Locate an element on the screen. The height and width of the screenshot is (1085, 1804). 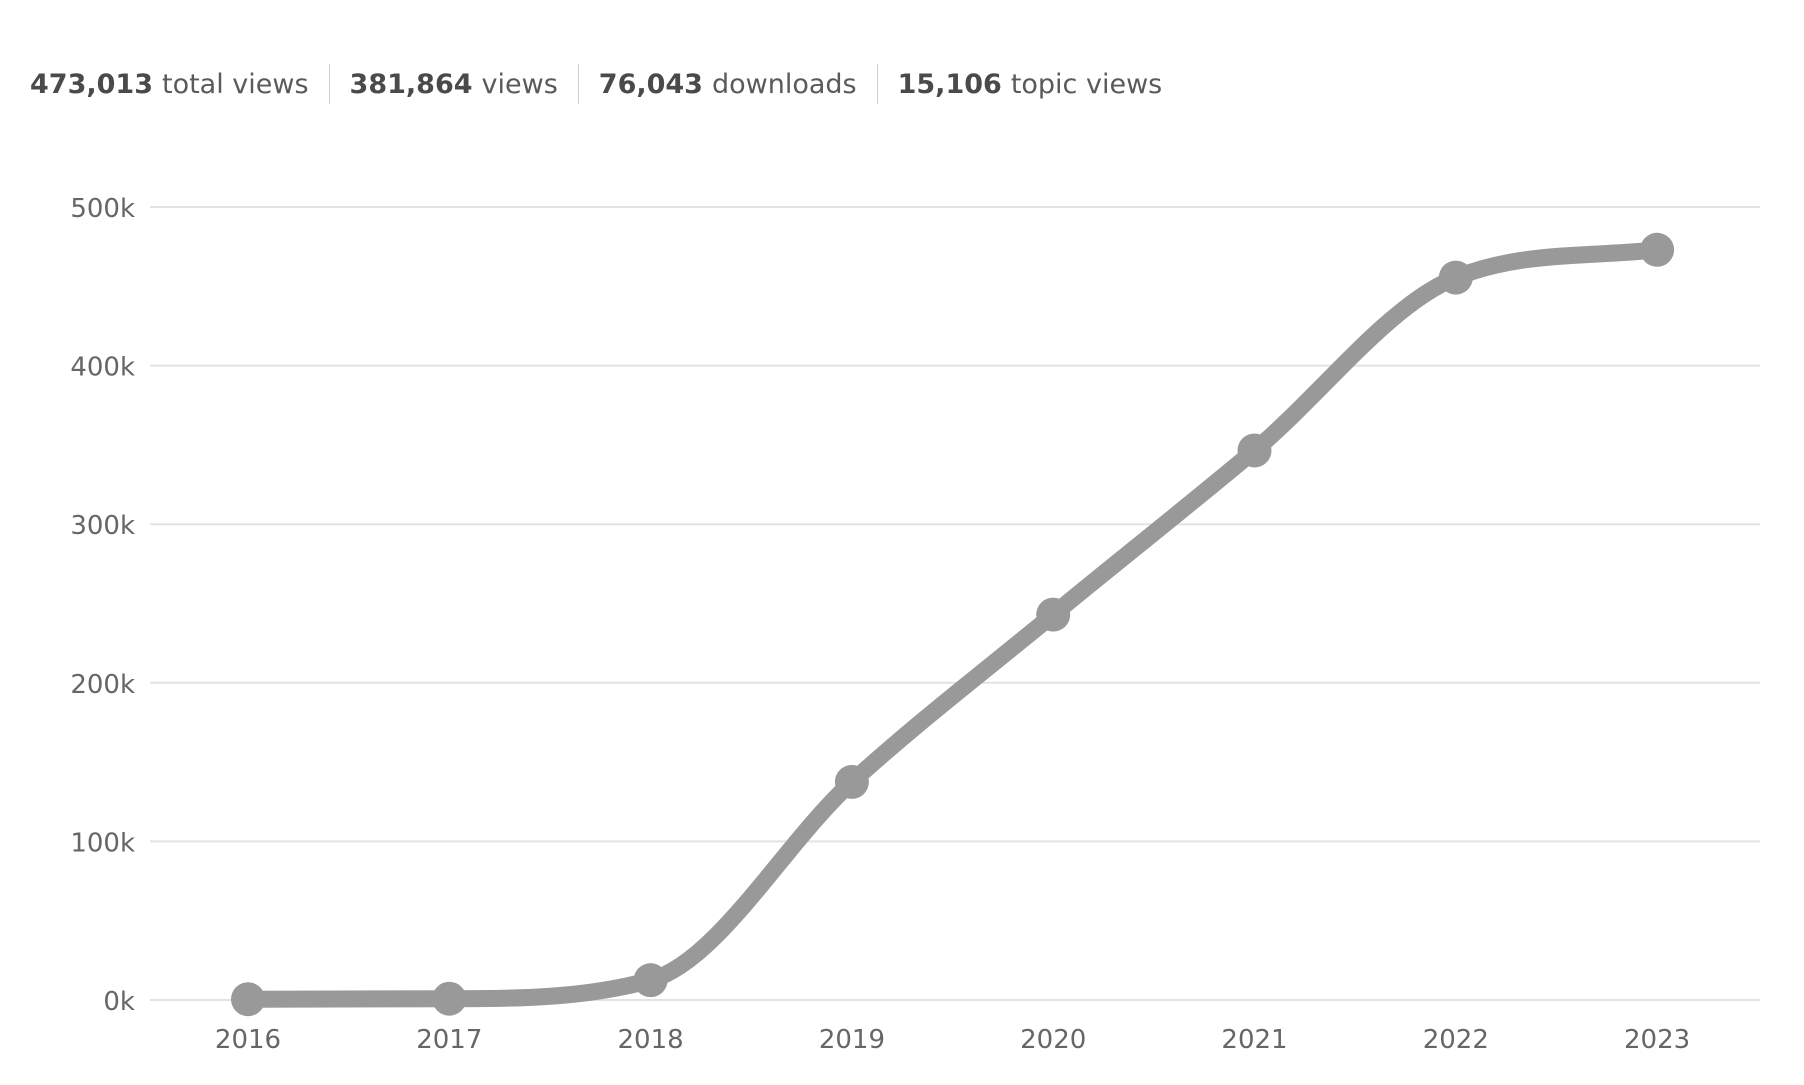
x-tick-label: 2018 is located at coordinates (651, 1040).